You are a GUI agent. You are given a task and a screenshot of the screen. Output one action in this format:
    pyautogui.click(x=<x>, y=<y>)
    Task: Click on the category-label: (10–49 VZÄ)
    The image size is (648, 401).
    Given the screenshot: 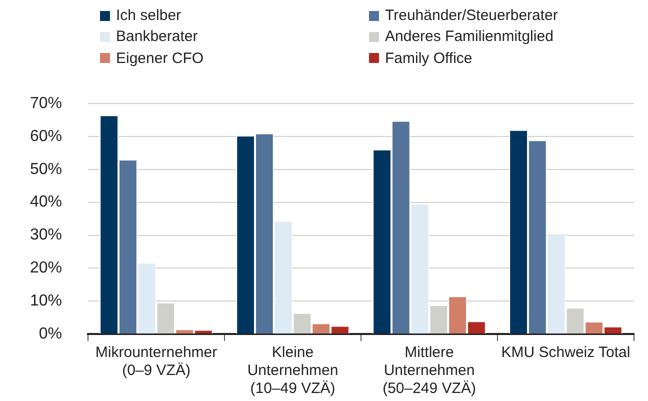 What is the action you would take?
    pyautogui.click(x=293, y=389)
    